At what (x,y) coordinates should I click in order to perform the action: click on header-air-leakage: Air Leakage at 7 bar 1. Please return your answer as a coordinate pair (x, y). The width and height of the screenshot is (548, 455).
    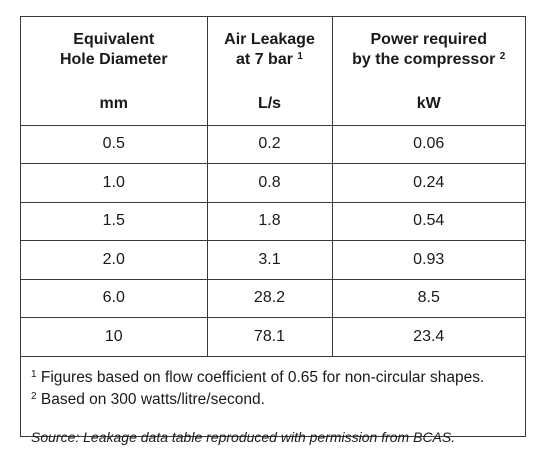
    Looking at the image, I should click on (270, 54).